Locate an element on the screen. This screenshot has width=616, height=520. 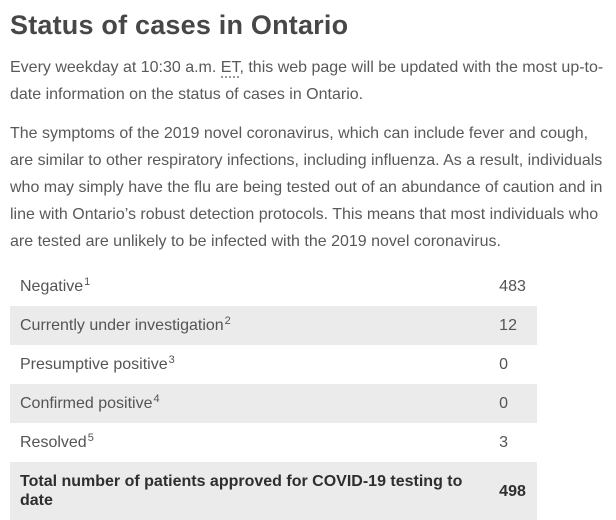
row-label: Resolved is located at coordinates (53, 442).